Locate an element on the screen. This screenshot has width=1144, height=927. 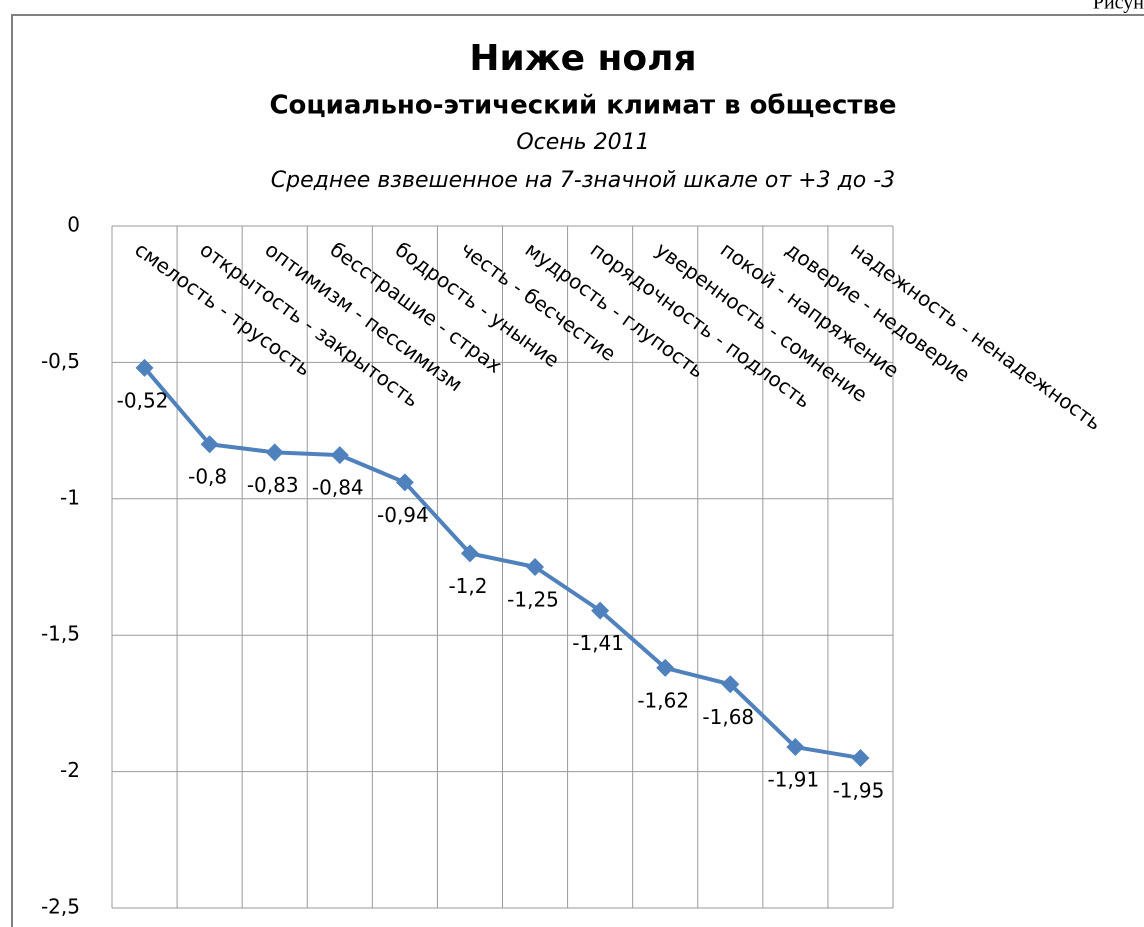
data-label: -1,2 is located at coordinates (467, 586).